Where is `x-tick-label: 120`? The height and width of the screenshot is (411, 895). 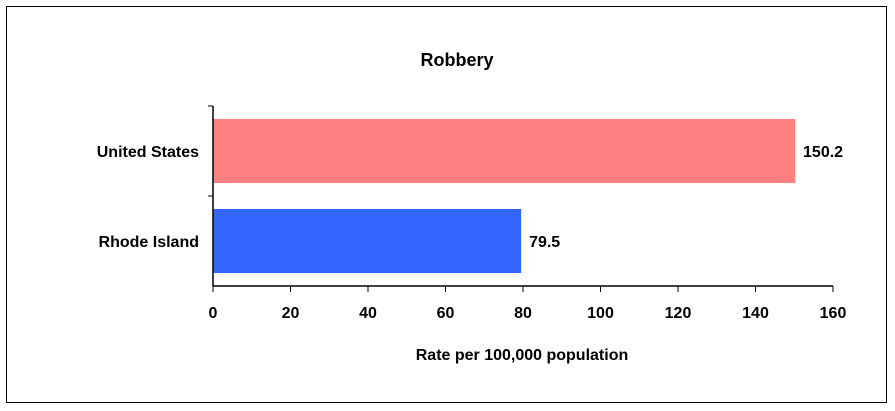 x-tick-label: 120 is located at coordinates (678, 313).